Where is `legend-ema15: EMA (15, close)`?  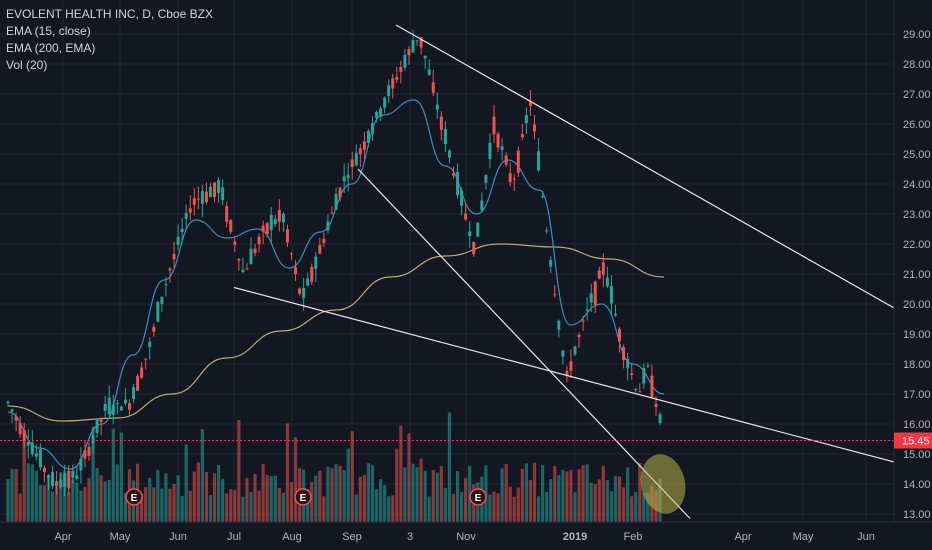
legend-ema15: EMA (15, close) is located at coordinates (48, 31).